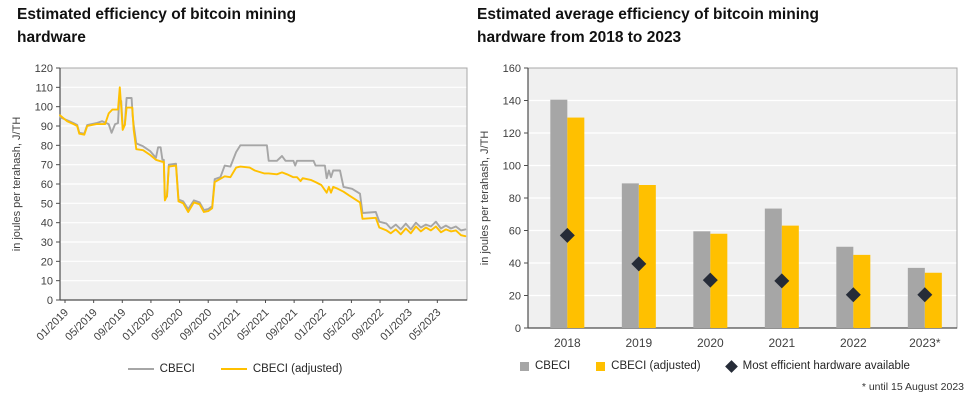 This screenshot has width=975, height=405. I want to click on svg-text: 90, so click(47, 127).